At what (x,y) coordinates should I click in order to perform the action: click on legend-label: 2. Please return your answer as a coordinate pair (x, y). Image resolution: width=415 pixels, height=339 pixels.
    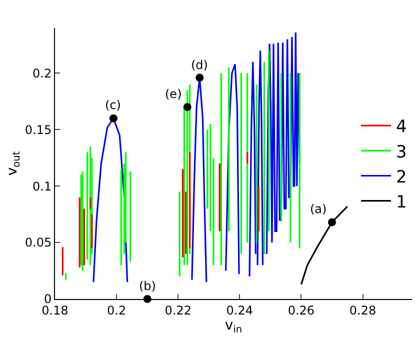
    Looking at the image, I should click on (401, 177).